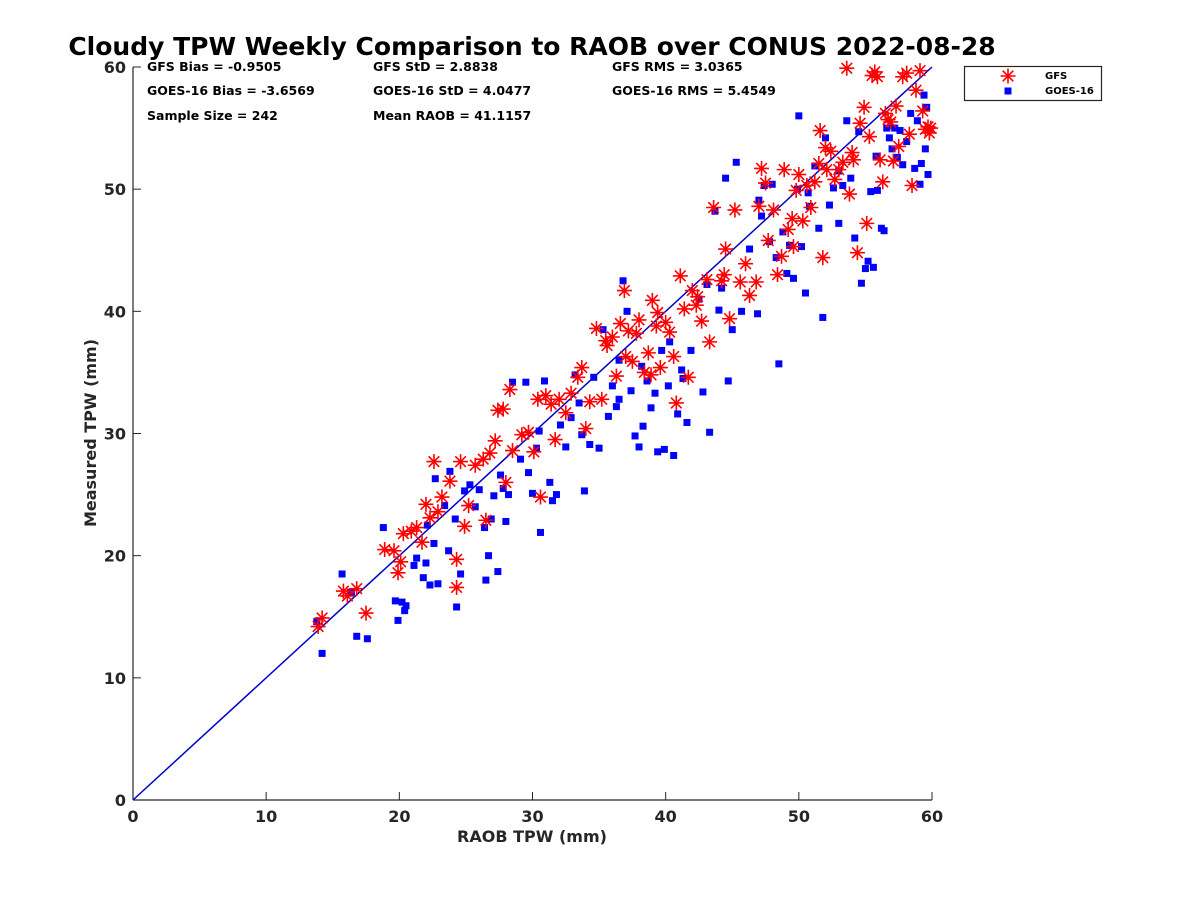 The width and height of the screenshot is (1200, 900). Describe the element at coordinates (399, 816) in the screenshot. I see `x-tick-label: 20` at that location.